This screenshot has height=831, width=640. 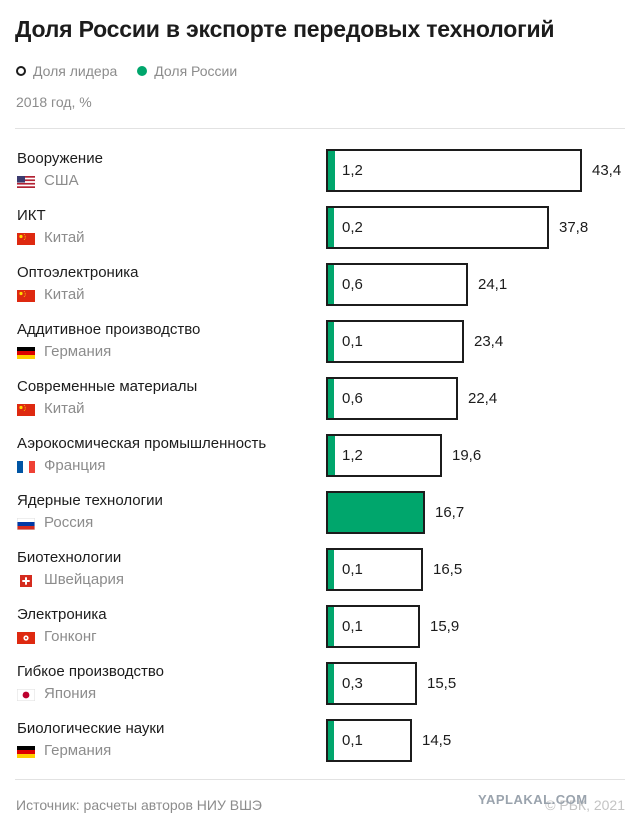 What do you see at coordinates (78, 272) in the screenshot?
I see `category-label: Оптоэлектроника` at bounding box center [78, 272].